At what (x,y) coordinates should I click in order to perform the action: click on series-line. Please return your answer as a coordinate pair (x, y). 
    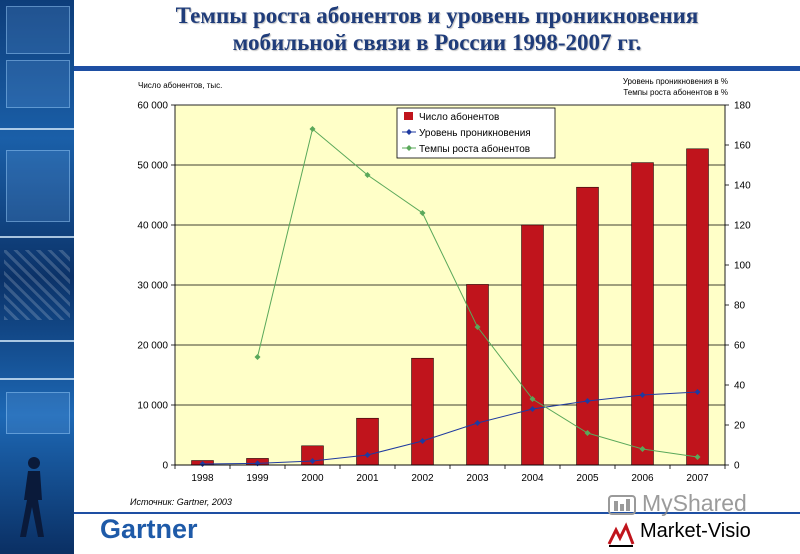
    Looking at the image, I should click on (450, 428).